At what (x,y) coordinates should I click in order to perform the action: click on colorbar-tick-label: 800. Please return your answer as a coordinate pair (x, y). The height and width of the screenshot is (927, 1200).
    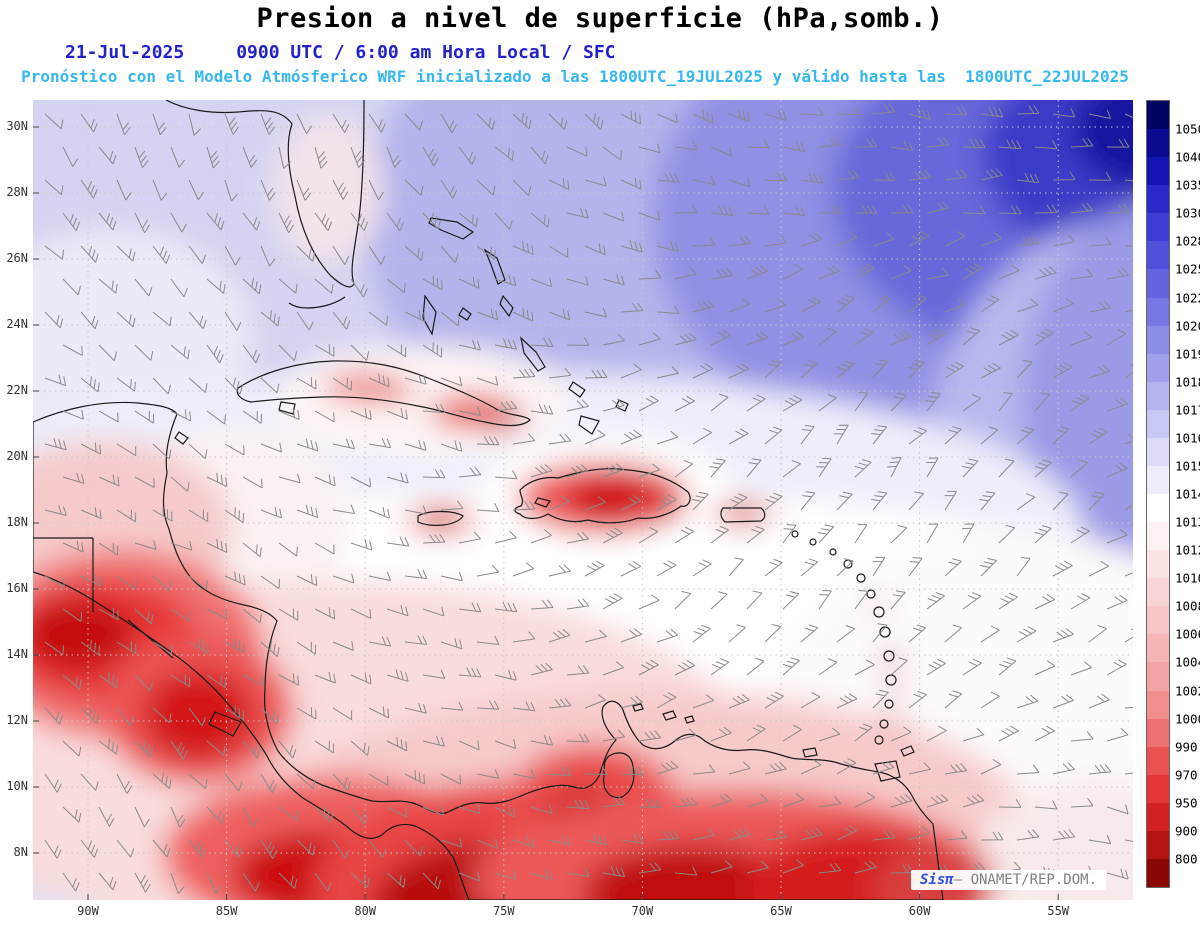
    Looking at the image, I should click on (1186, 859).